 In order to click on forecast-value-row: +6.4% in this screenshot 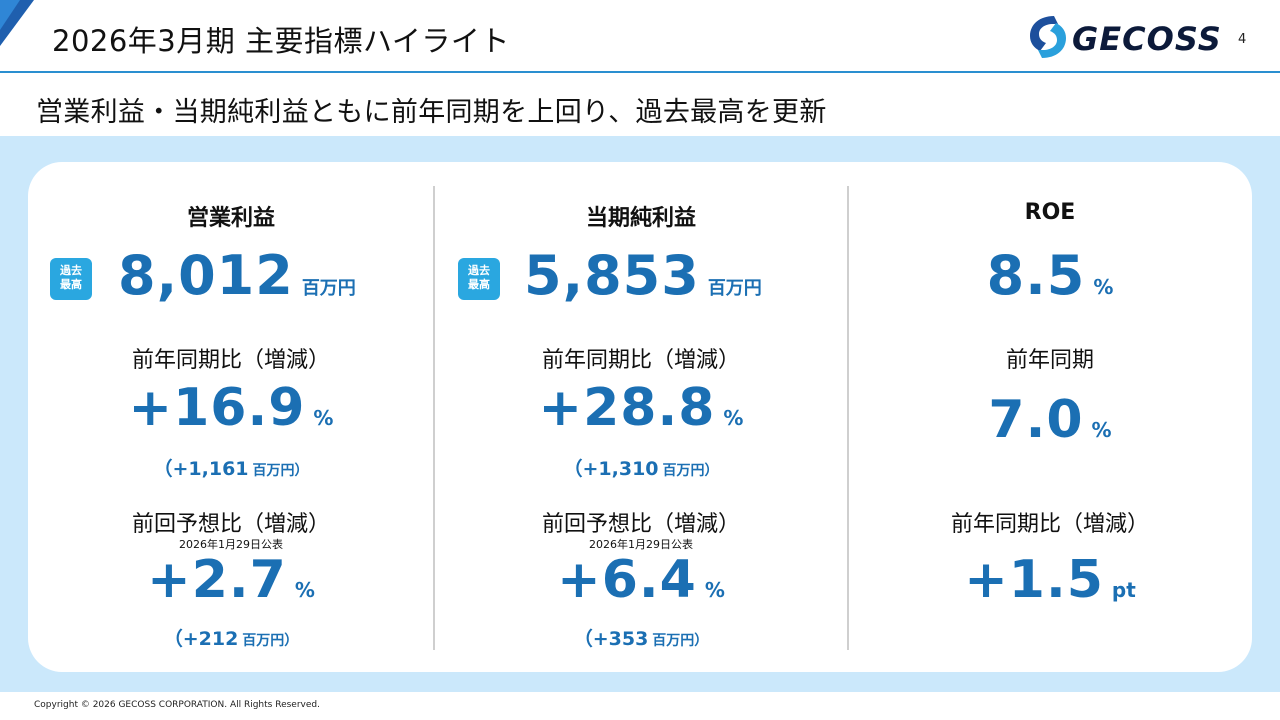, I will do `click(641, 580)`.